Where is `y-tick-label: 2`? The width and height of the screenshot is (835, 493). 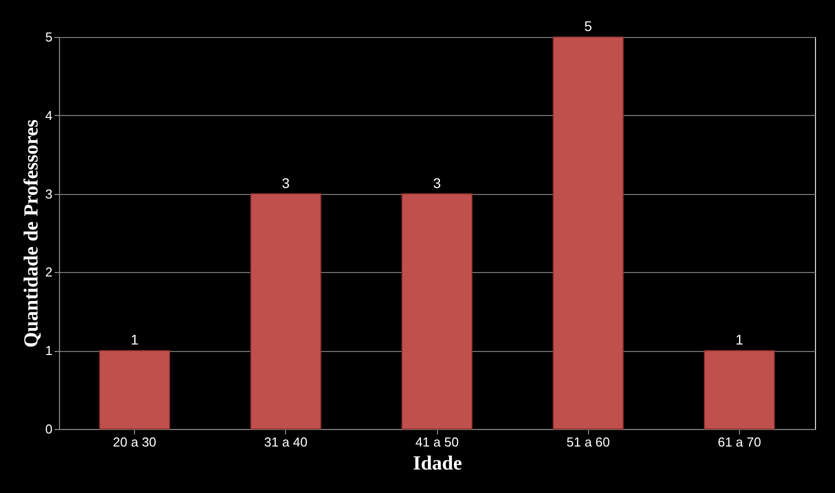 y-tick-label: 2 is located at coordinates (48, 272).